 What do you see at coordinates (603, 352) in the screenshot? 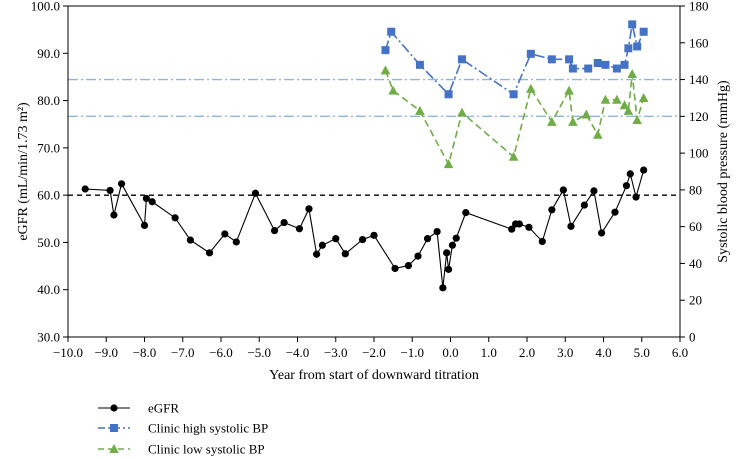
I see `x-tick-label: 4.0` at bounding box center [603, 352].